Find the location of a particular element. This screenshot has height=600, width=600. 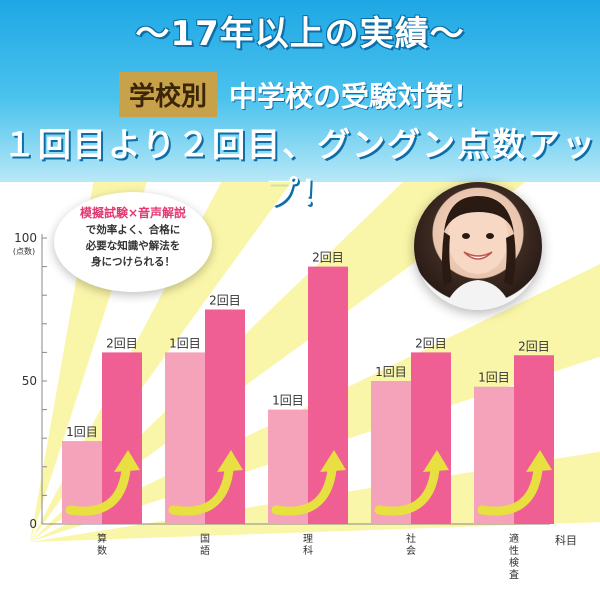

y-tick-label-0: 0 is located at coordinates (33, 524).